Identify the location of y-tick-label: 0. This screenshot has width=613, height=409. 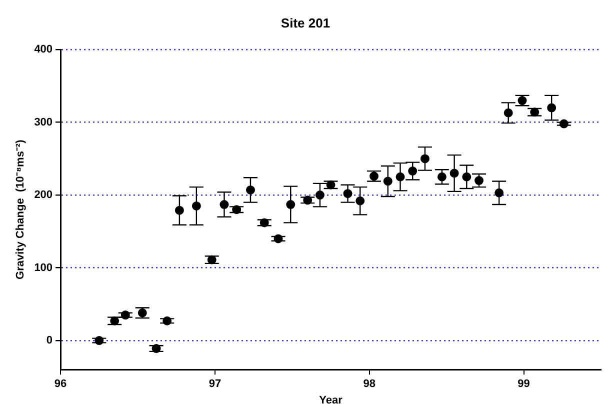
(49, 340).